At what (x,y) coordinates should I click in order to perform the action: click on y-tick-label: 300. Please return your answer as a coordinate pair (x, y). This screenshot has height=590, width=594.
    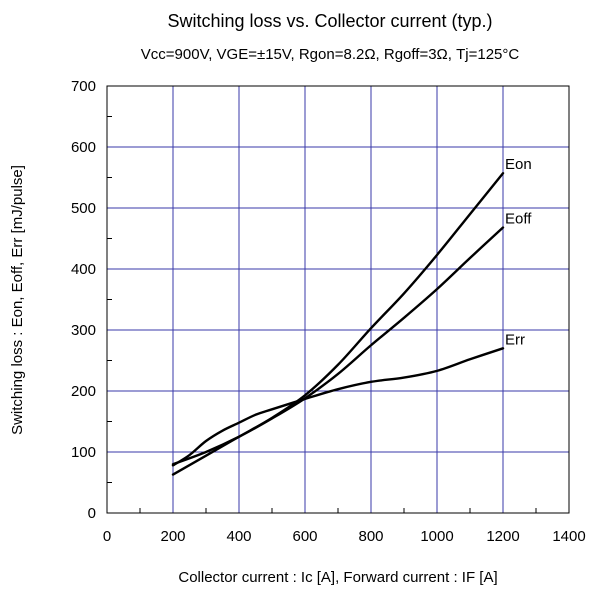
    Looking at the image, I should click on (83, 330).